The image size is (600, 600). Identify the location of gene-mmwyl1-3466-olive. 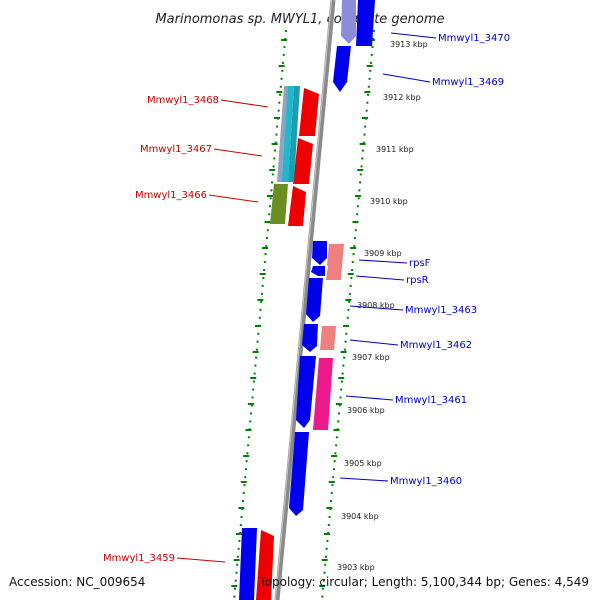
(279, 204).